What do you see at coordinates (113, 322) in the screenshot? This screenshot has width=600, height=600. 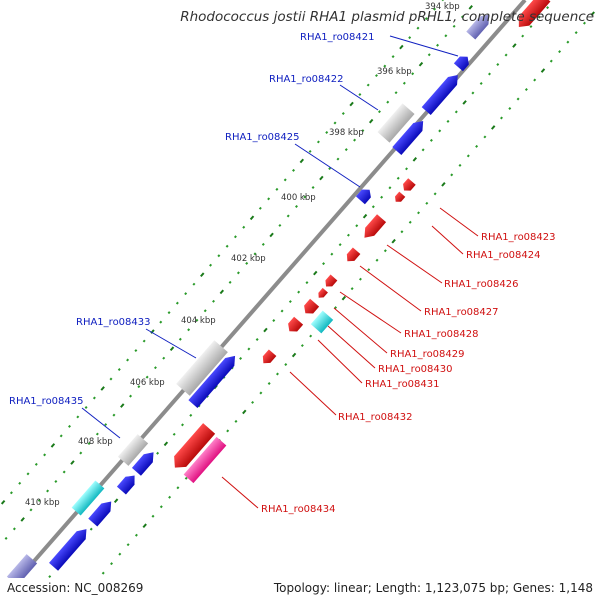 I see `gene-label-ro08433: RHA1_ro08433` at bounding box center [113, 322].